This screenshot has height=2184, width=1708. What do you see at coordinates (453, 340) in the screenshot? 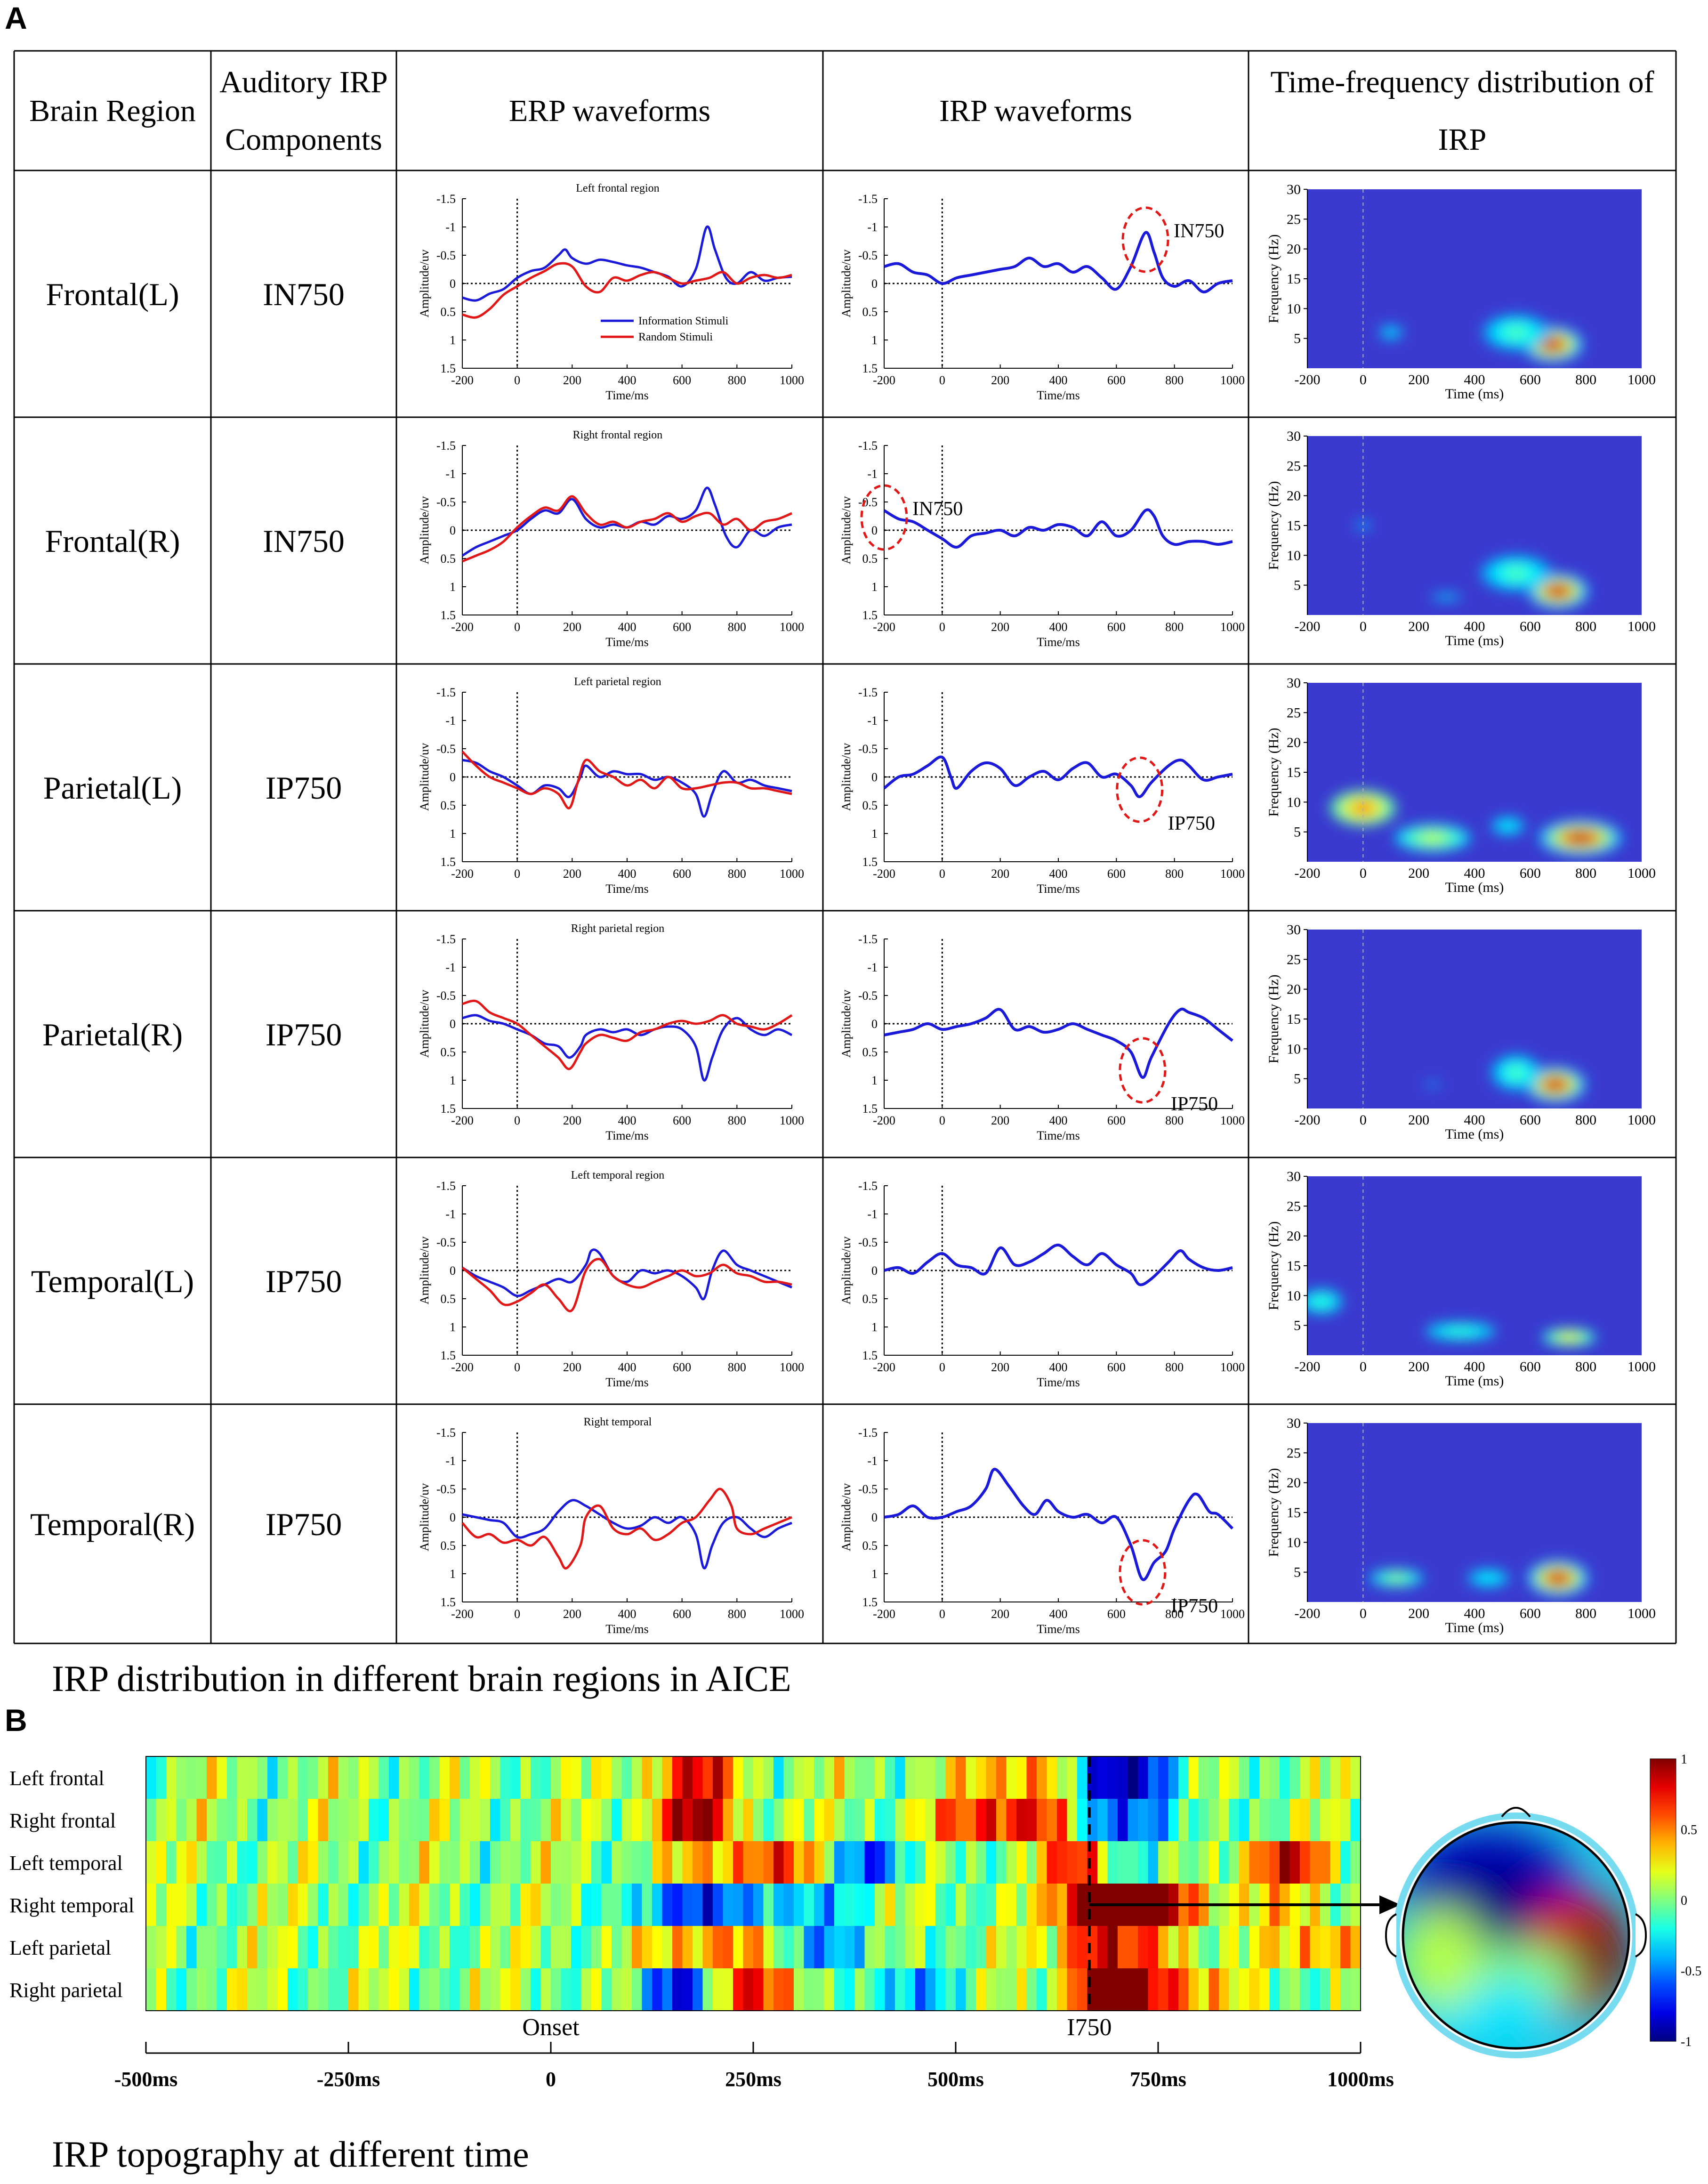
I see `y-tick-label: 1` at bounding box center [453, 340].